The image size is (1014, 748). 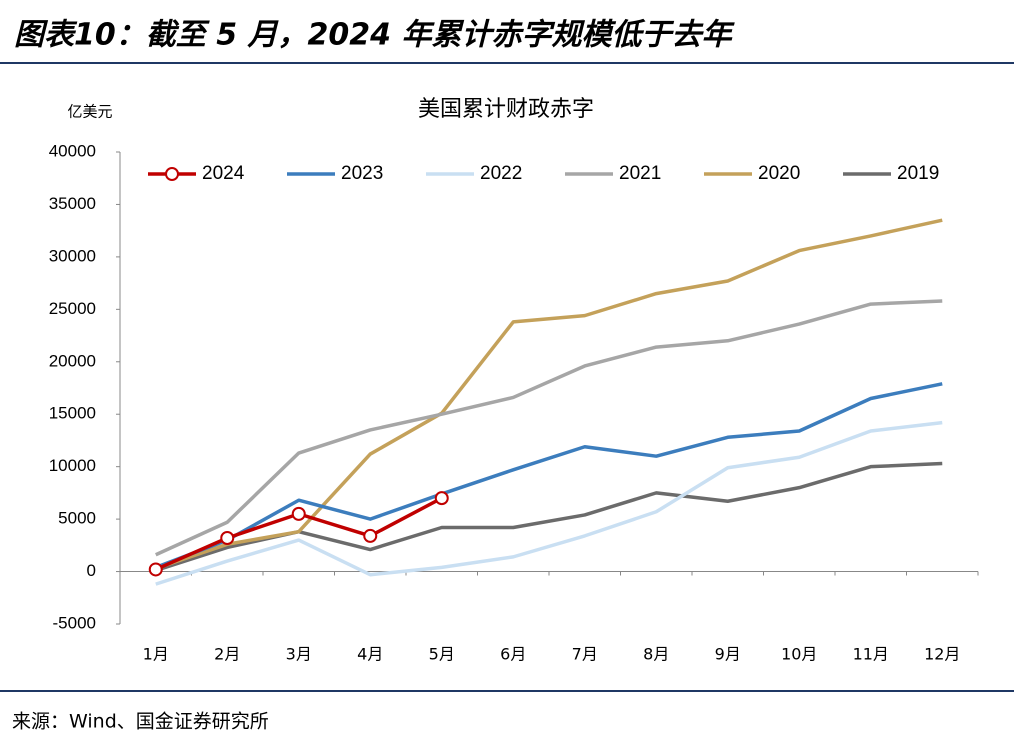 I want to click on x-tick-label: 9月, so click(x=728, y=654).